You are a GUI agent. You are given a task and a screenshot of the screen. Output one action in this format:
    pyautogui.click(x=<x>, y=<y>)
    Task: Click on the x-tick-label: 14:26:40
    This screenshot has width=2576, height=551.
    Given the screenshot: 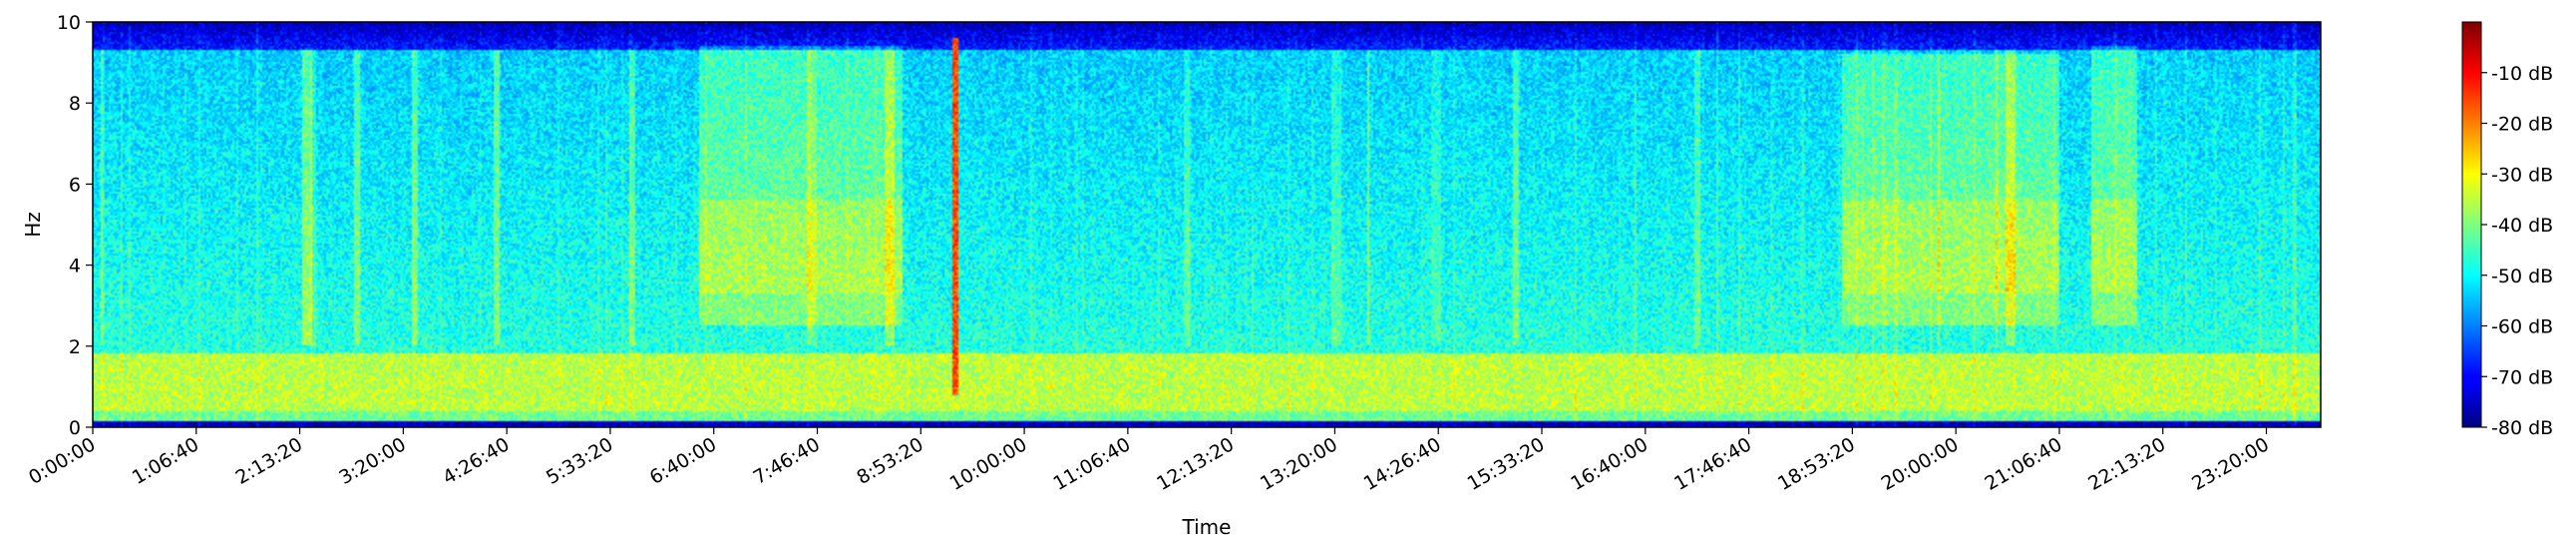 What is the action you would take?
    pyautogui.click(x=1403, y=464)
    